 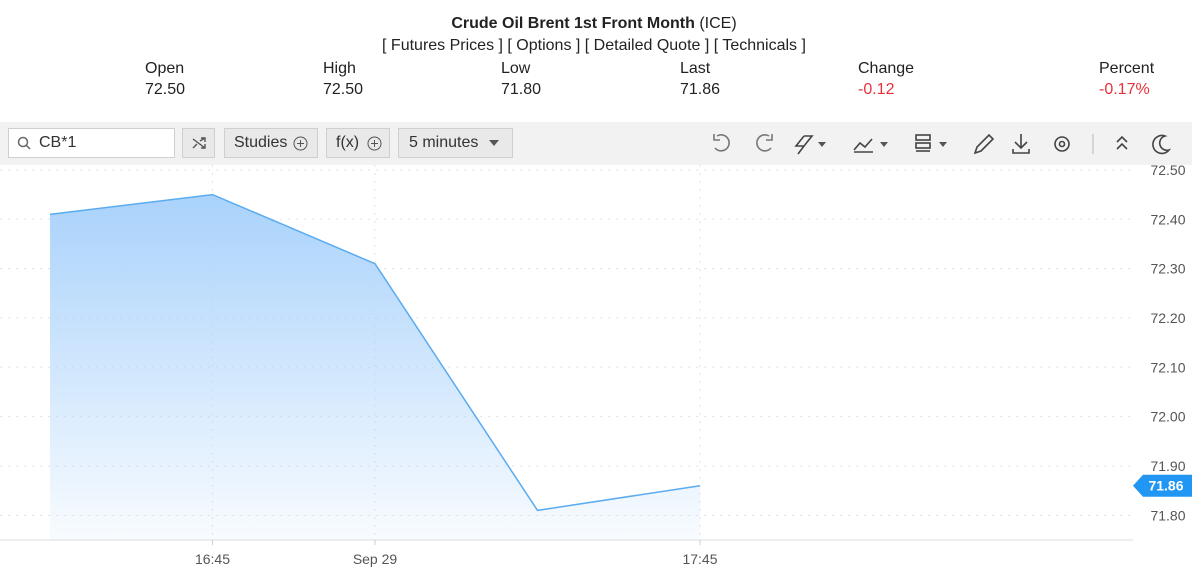 What do you see at coordinates (716, 137) in the screenshot?
I see `undo-arrow` at bounding box center [716, 137].